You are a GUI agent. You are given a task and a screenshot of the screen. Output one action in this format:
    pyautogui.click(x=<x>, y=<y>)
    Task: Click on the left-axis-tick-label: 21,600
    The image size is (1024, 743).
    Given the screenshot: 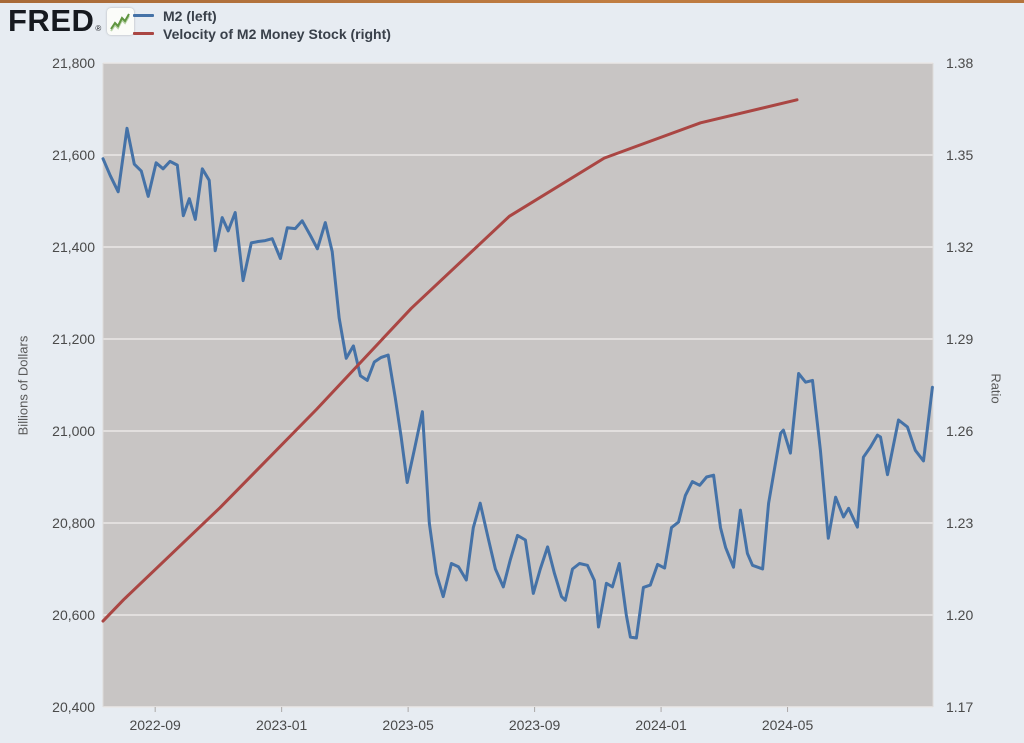 What is the action you would take?
    pyautogui.click(x=73, y=155)
    